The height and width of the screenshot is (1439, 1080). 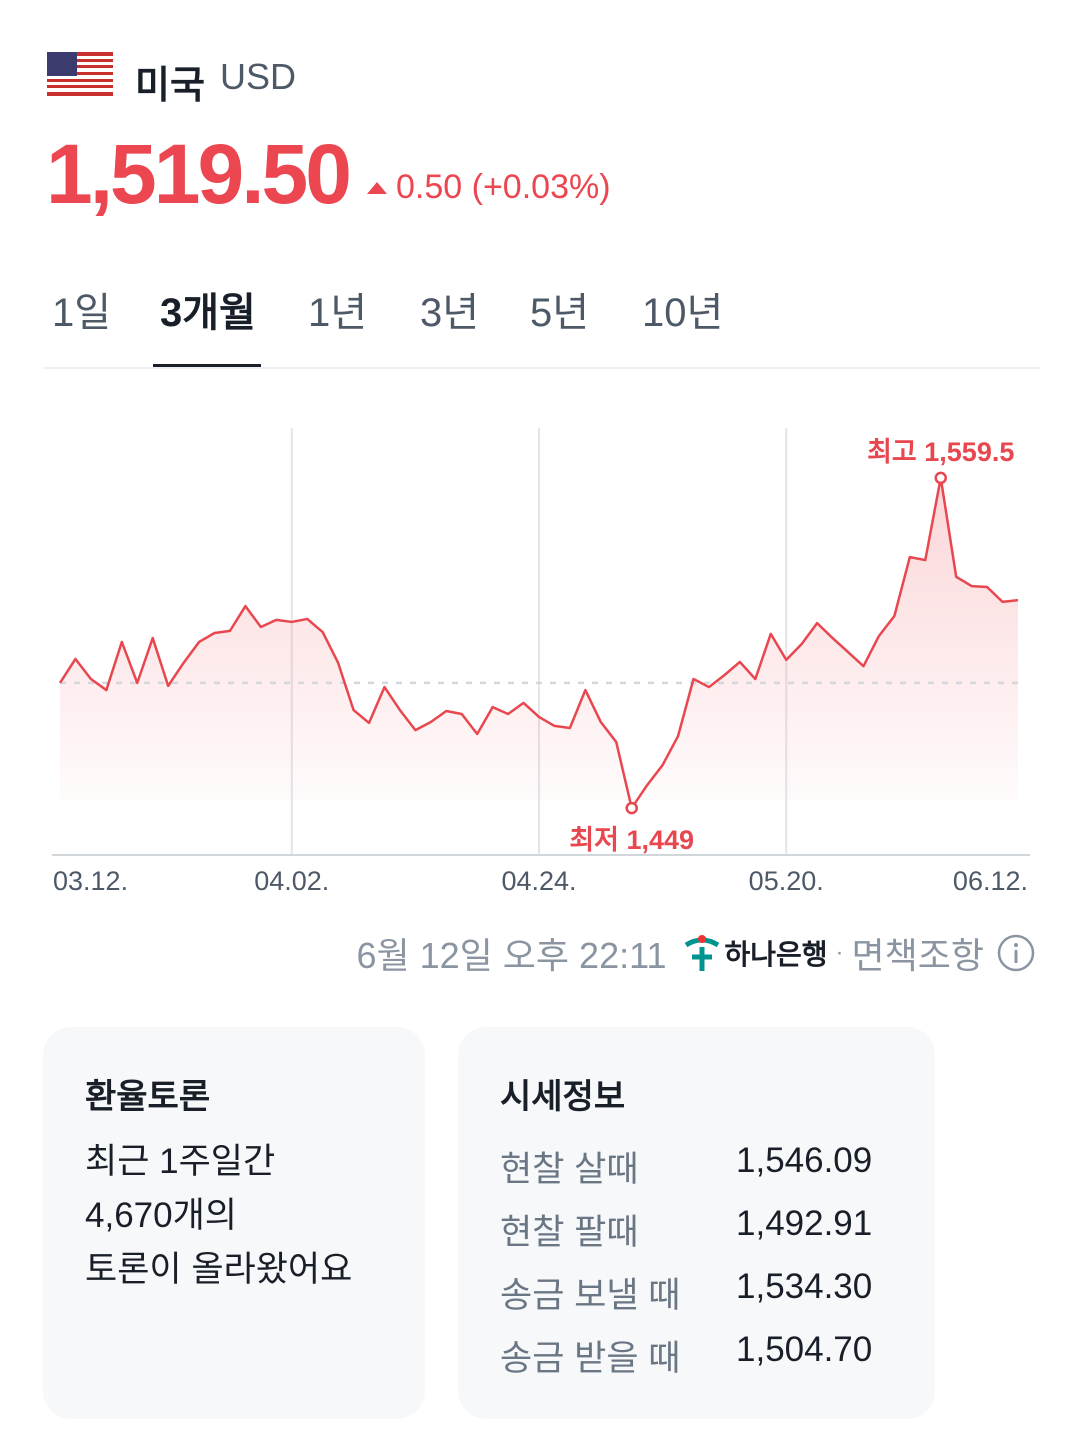 What do you see at coordinates (450, 313) in the screenshot?
I see `tab: 3년` at bounding box center [450, 313].